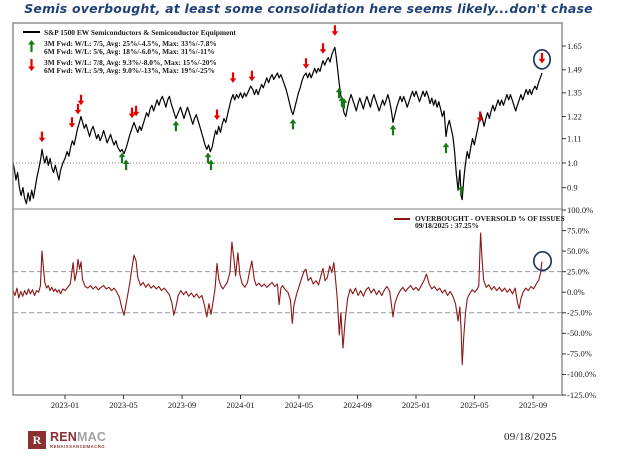 Image resolution: width=617 pixels, height=459 pixels. What do you see at coordinates (533, 405) in the screenshot?
I see `x-tick-label: 2025-09` at bounding box center [533, 405].